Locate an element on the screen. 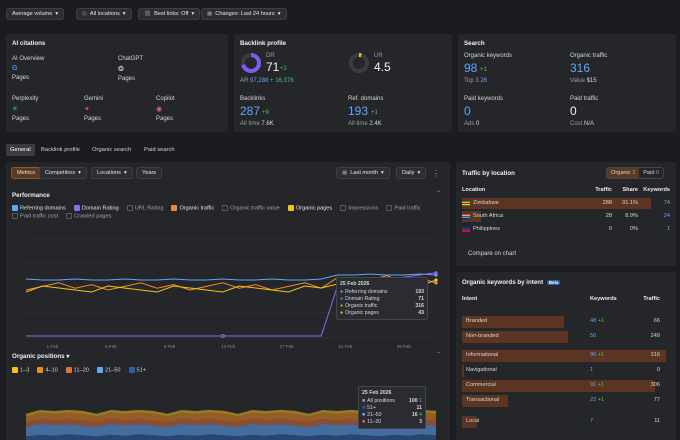 This screenshot has width=680, height=440. intent-row: Commercial 91 +1 306 is located at coordinates (568, 385).